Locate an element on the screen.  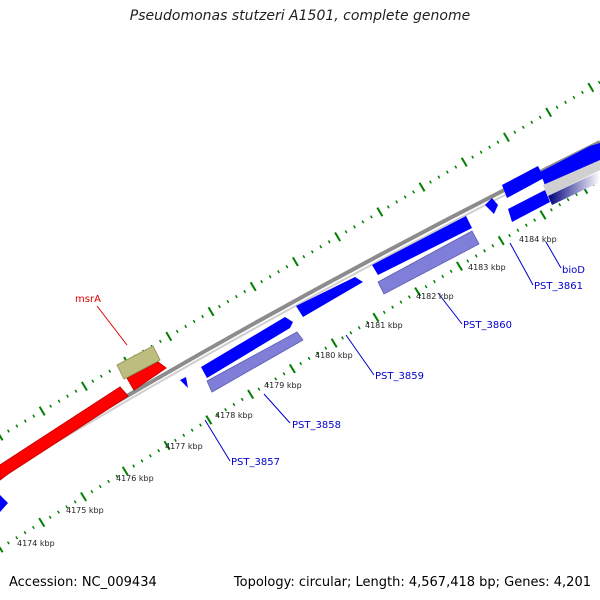
cds-pst-3860-reverse is located at coordinates (428, 262).